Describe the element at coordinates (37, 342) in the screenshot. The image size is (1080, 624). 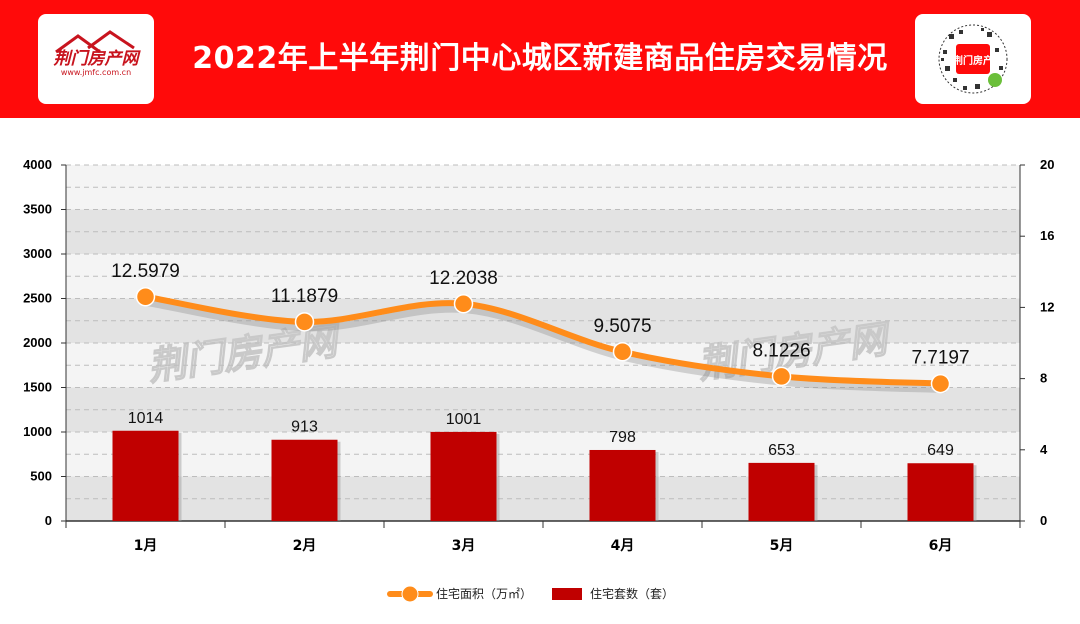
I see `left-tick-label: 2000` at that location.